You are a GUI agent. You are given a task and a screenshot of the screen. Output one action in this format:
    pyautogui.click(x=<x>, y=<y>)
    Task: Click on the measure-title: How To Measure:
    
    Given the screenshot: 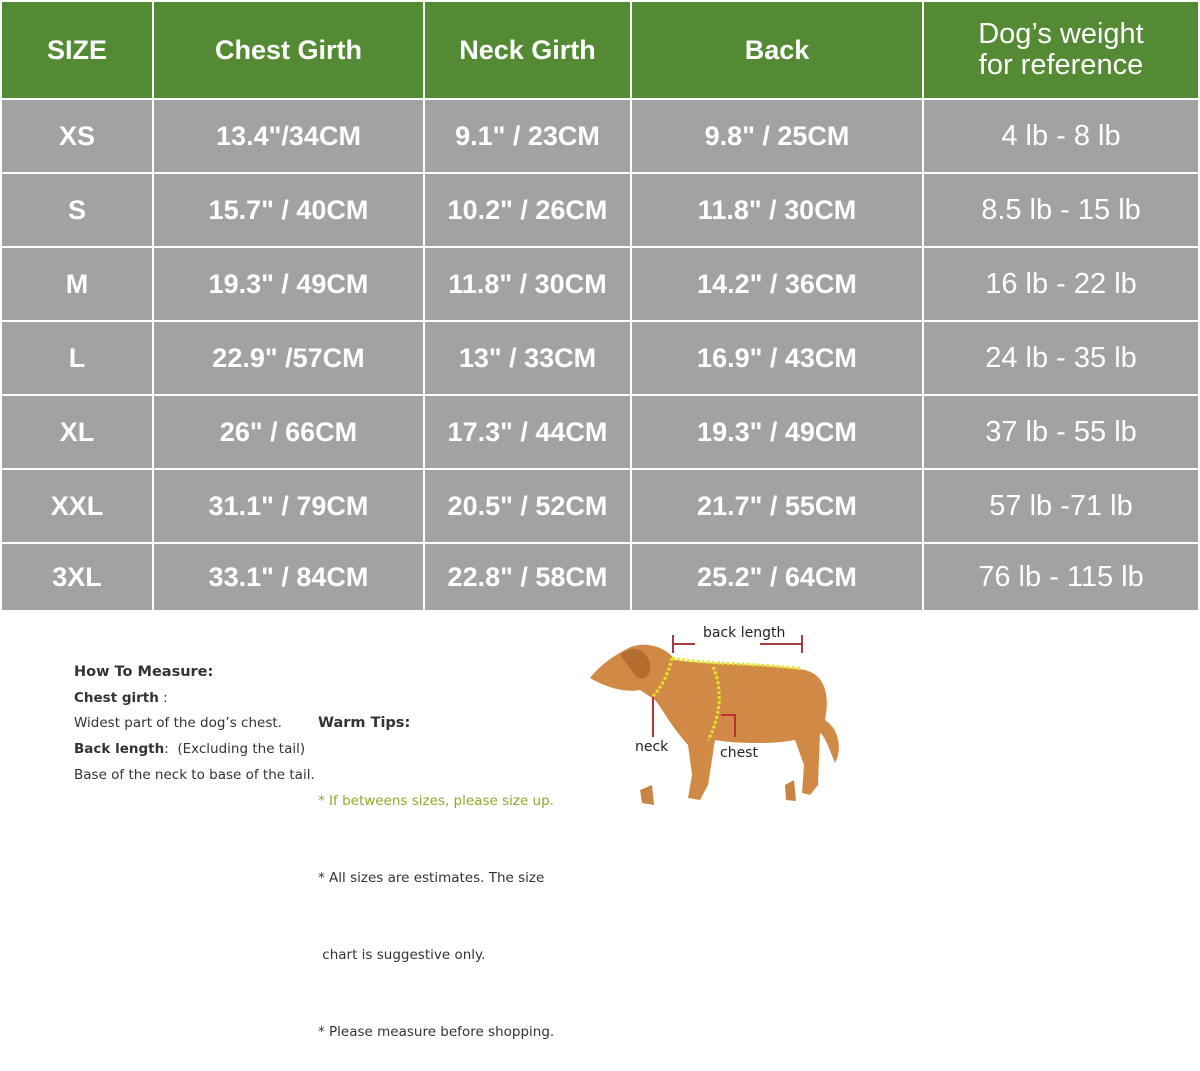 What is the action you would take?
    pyautogui.click(x=144, y=672)
    